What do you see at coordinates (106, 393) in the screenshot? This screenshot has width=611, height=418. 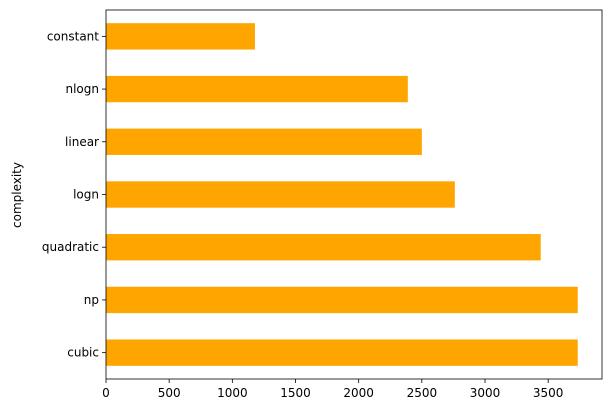 I see `x-tick-label: 0` at bounding box center [106, 393].